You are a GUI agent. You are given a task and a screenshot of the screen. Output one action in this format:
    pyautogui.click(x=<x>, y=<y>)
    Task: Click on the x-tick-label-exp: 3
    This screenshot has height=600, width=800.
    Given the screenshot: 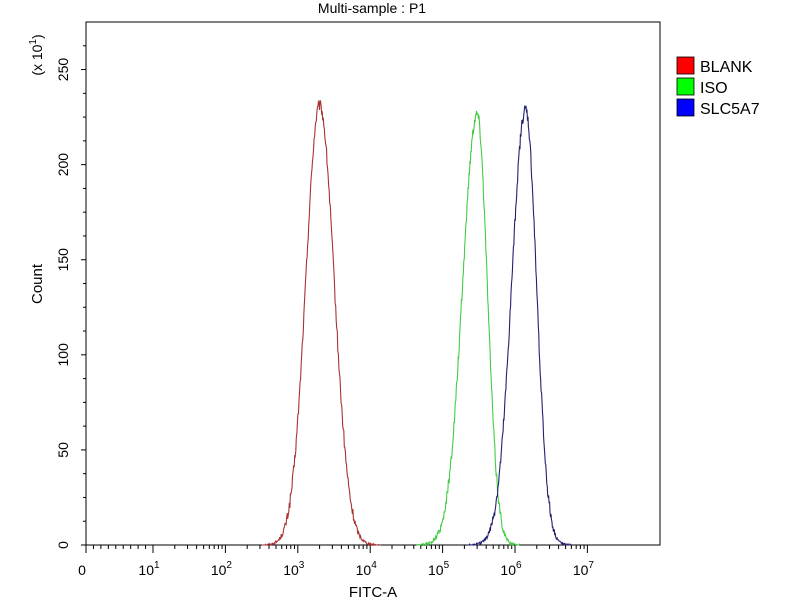 What is the action you would take?
    pyautogui.click(x=302, y=565)
    